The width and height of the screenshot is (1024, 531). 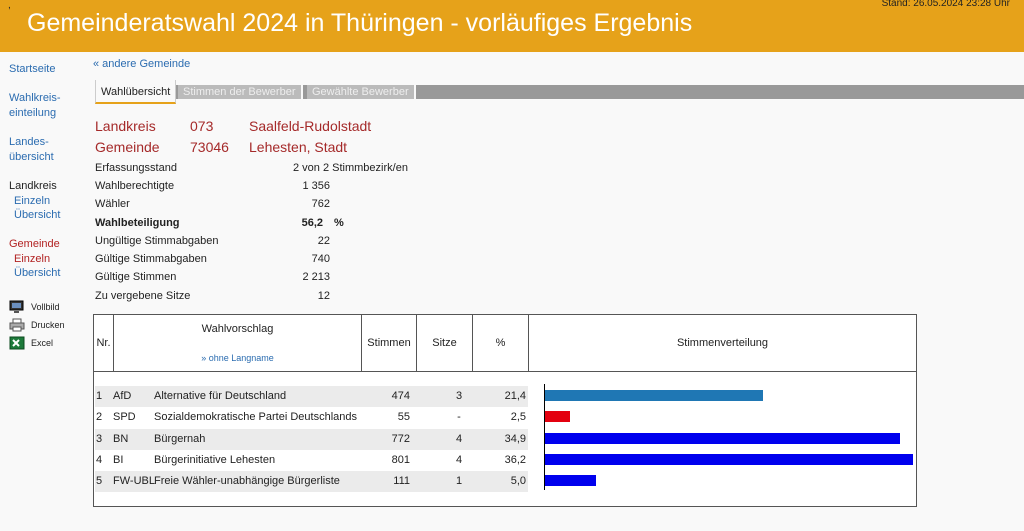 I want to click on nav-gemeinde-uebersicht: Übersicht, so click(x=37, y=273).